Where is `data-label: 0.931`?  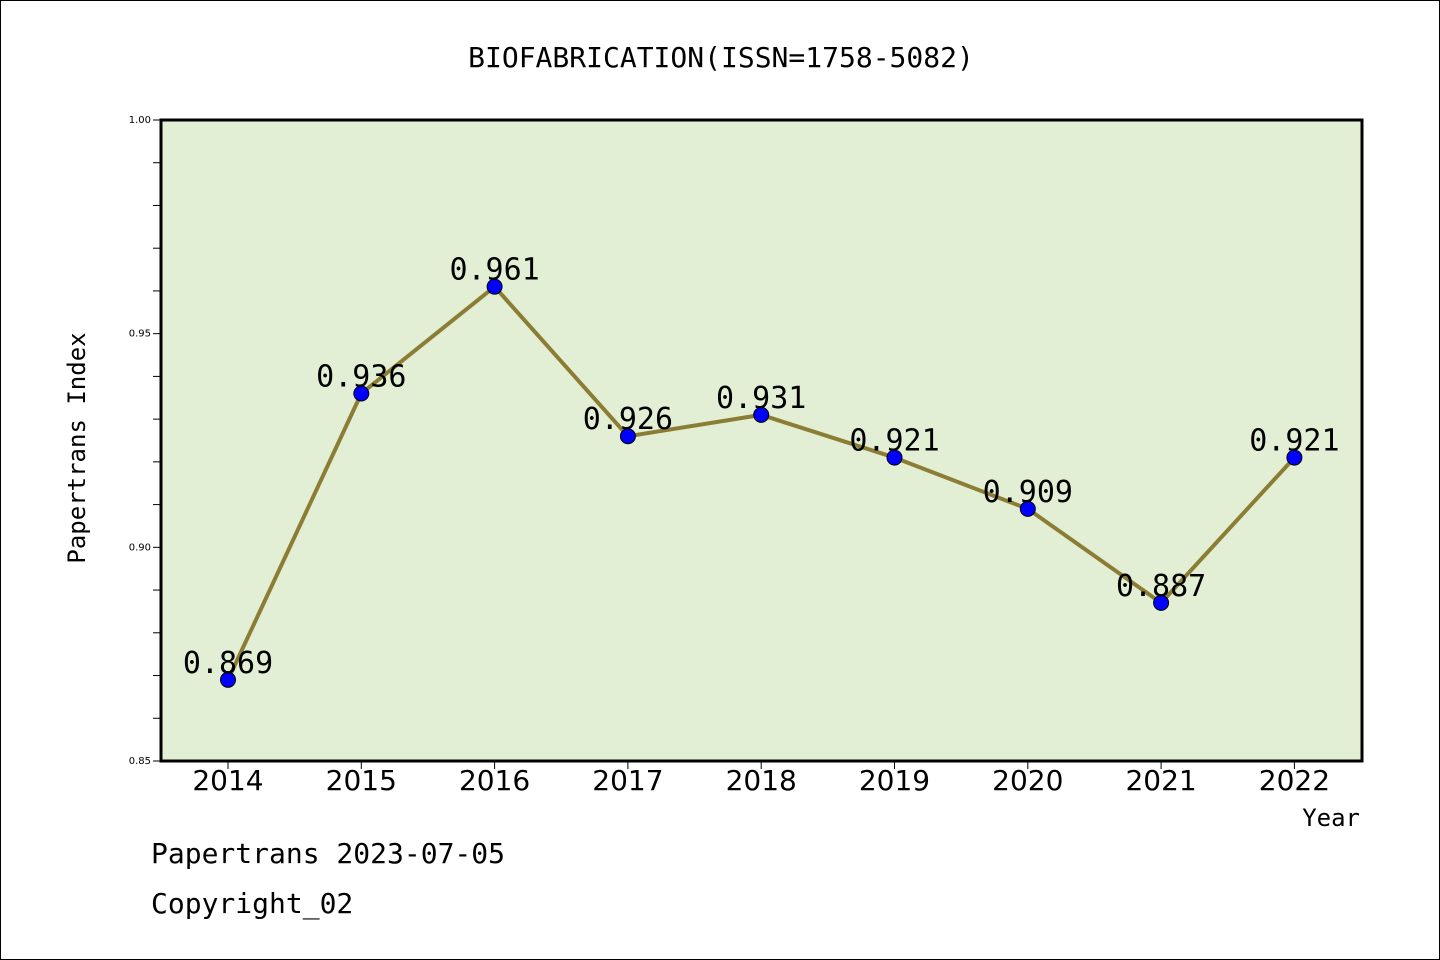
data-label: 0.931 is located at coordinates (761, 398).